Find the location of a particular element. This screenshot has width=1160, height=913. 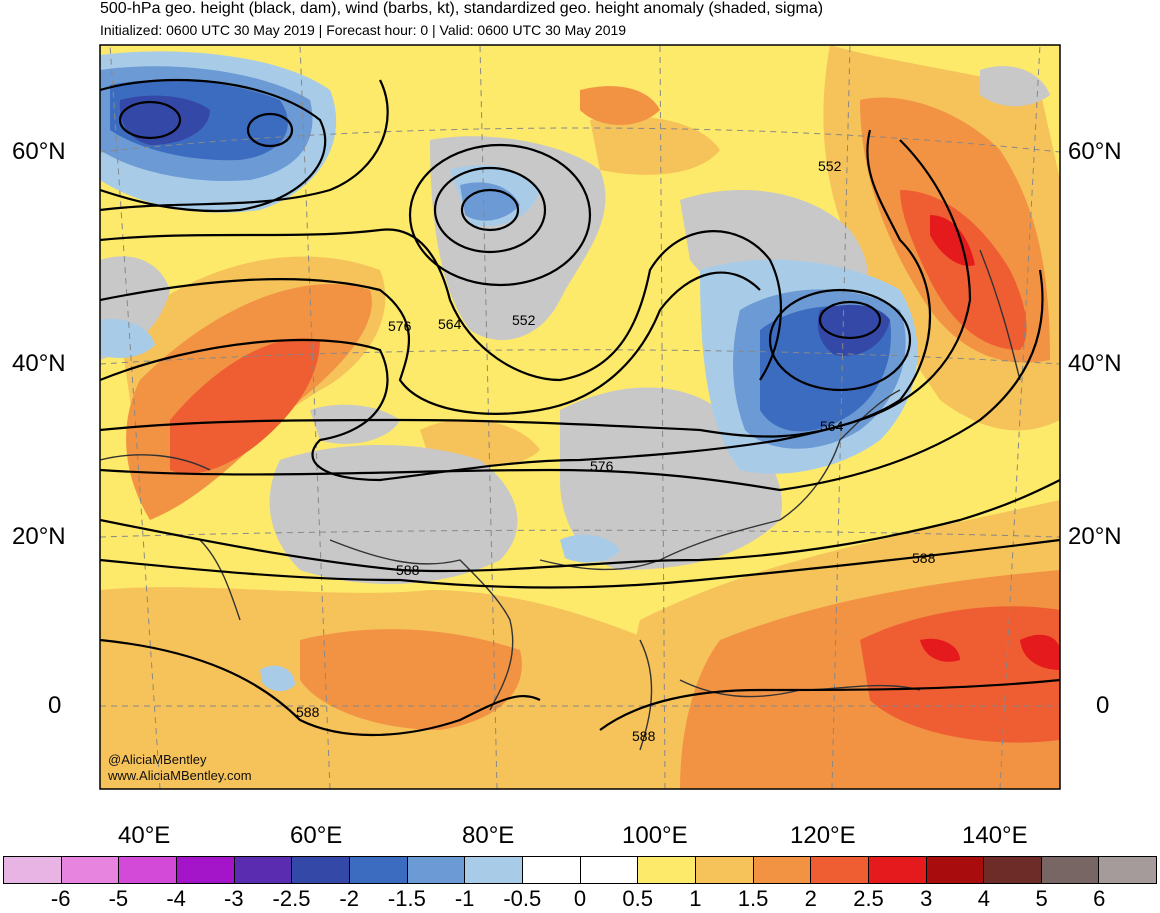

lat-label-right-60n: 60°N is located at coordinates (1095, 151).